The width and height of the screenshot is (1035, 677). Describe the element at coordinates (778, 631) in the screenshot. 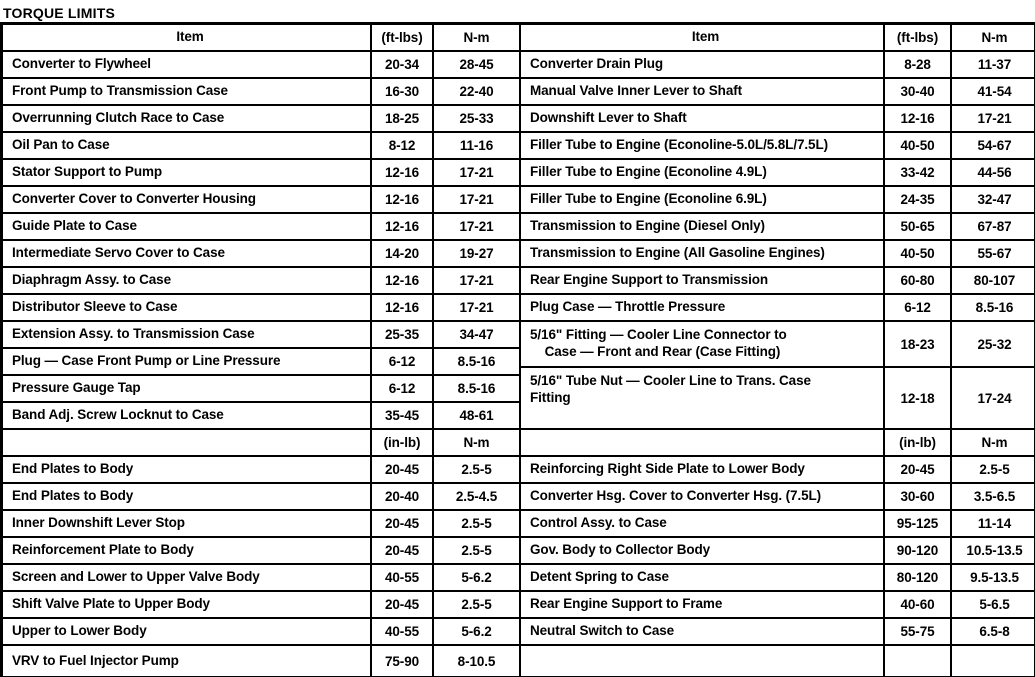

I see `table-row: Neutral Switch to Case 55-75 6.5-8` at that location.